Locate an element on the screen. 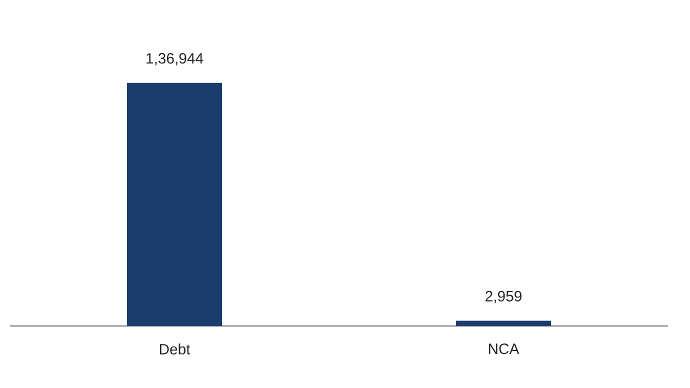 The height and width of the screenshot is (388, 690). x-tick-label: Debt is located at coordinates (175, 349).